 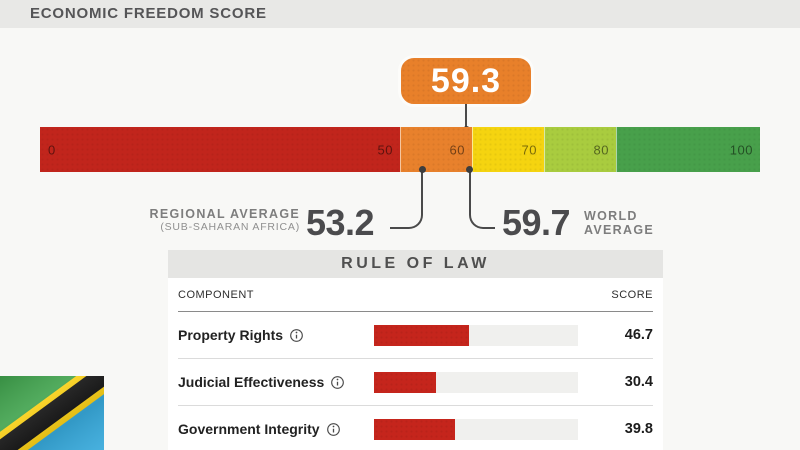 What do you see at coordinates (230, 227) in the screenshot?
I see `regional-average-sublabel: (SUB-SAHARAN AFRICA)` at bounding box center [230, 227].